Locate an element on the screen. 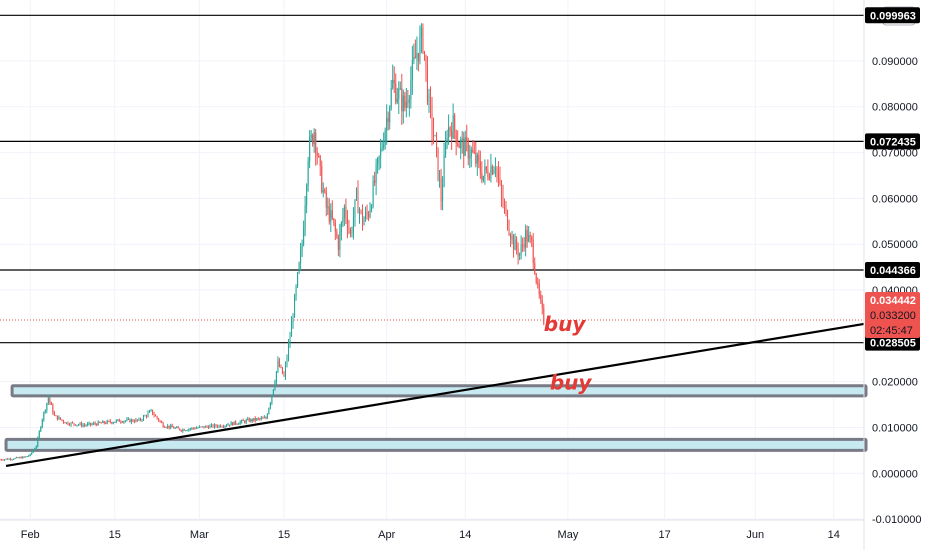  level-price-tag is located at coordinates (892, 15).